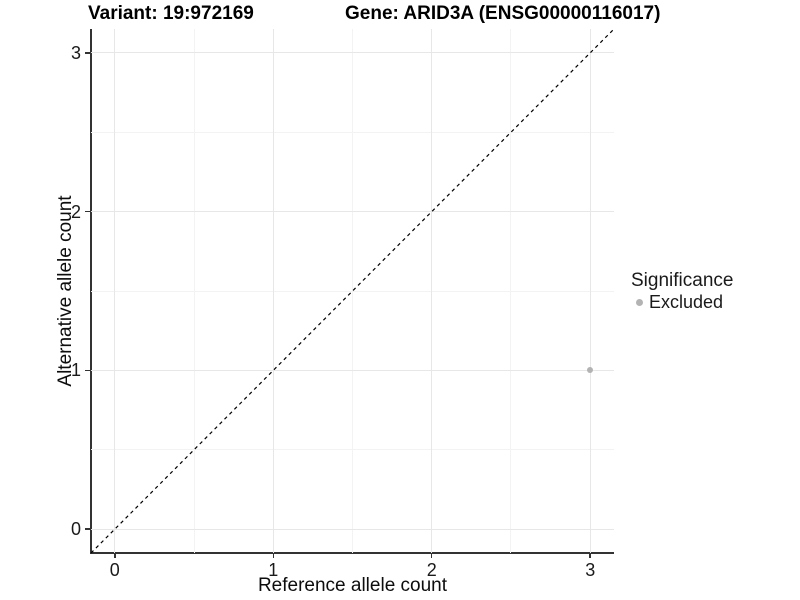  Describe the element at coordinates (682, 280) in the screenshot. I see `legend-title: Significance` at that location.